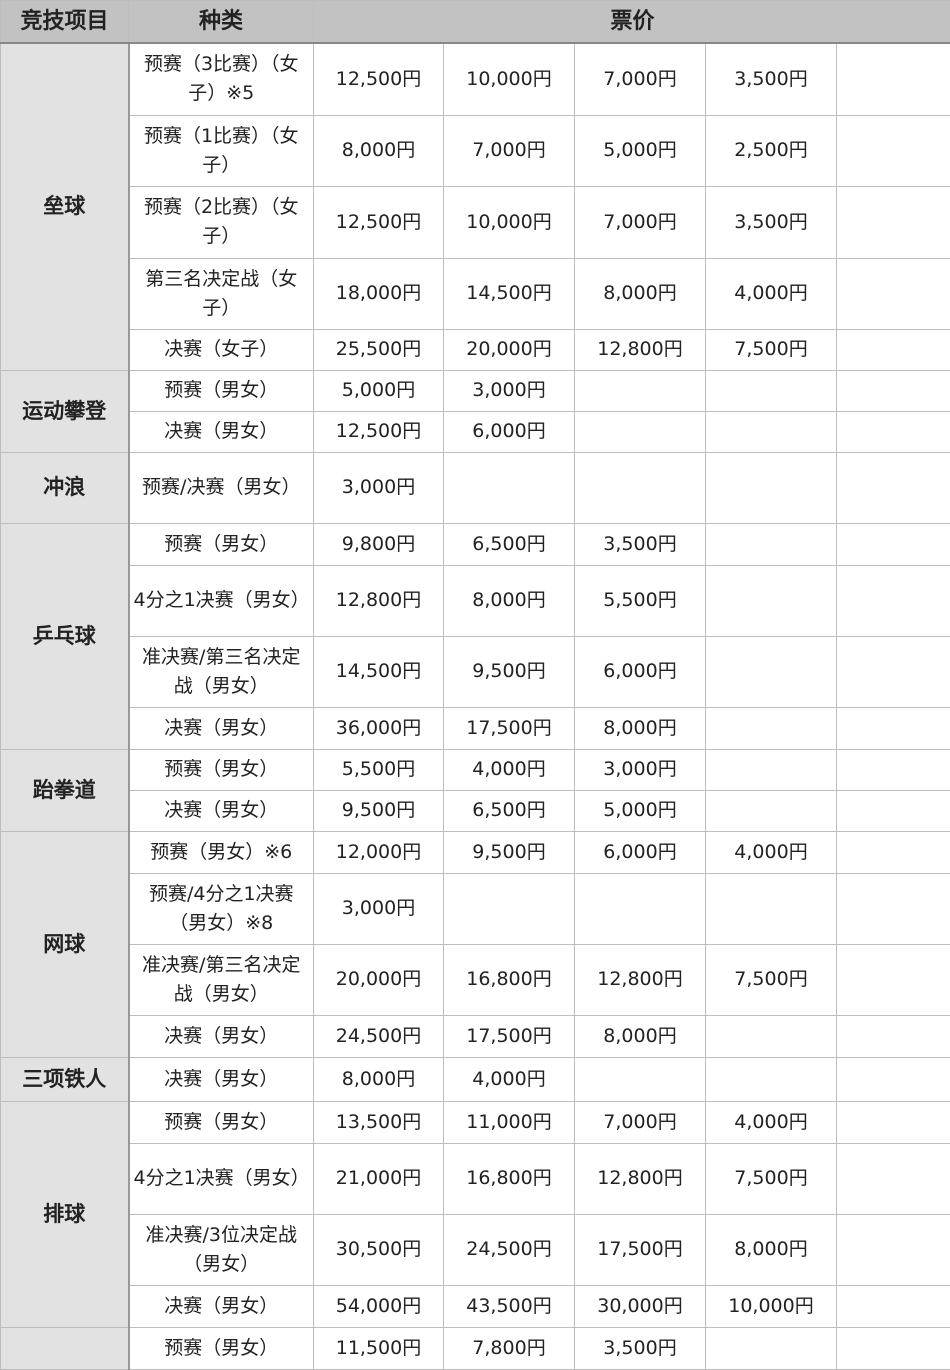  Describe the element at coordinates (379, 728) in the screenshot. I see `price-cell: 36,000円` at that location.